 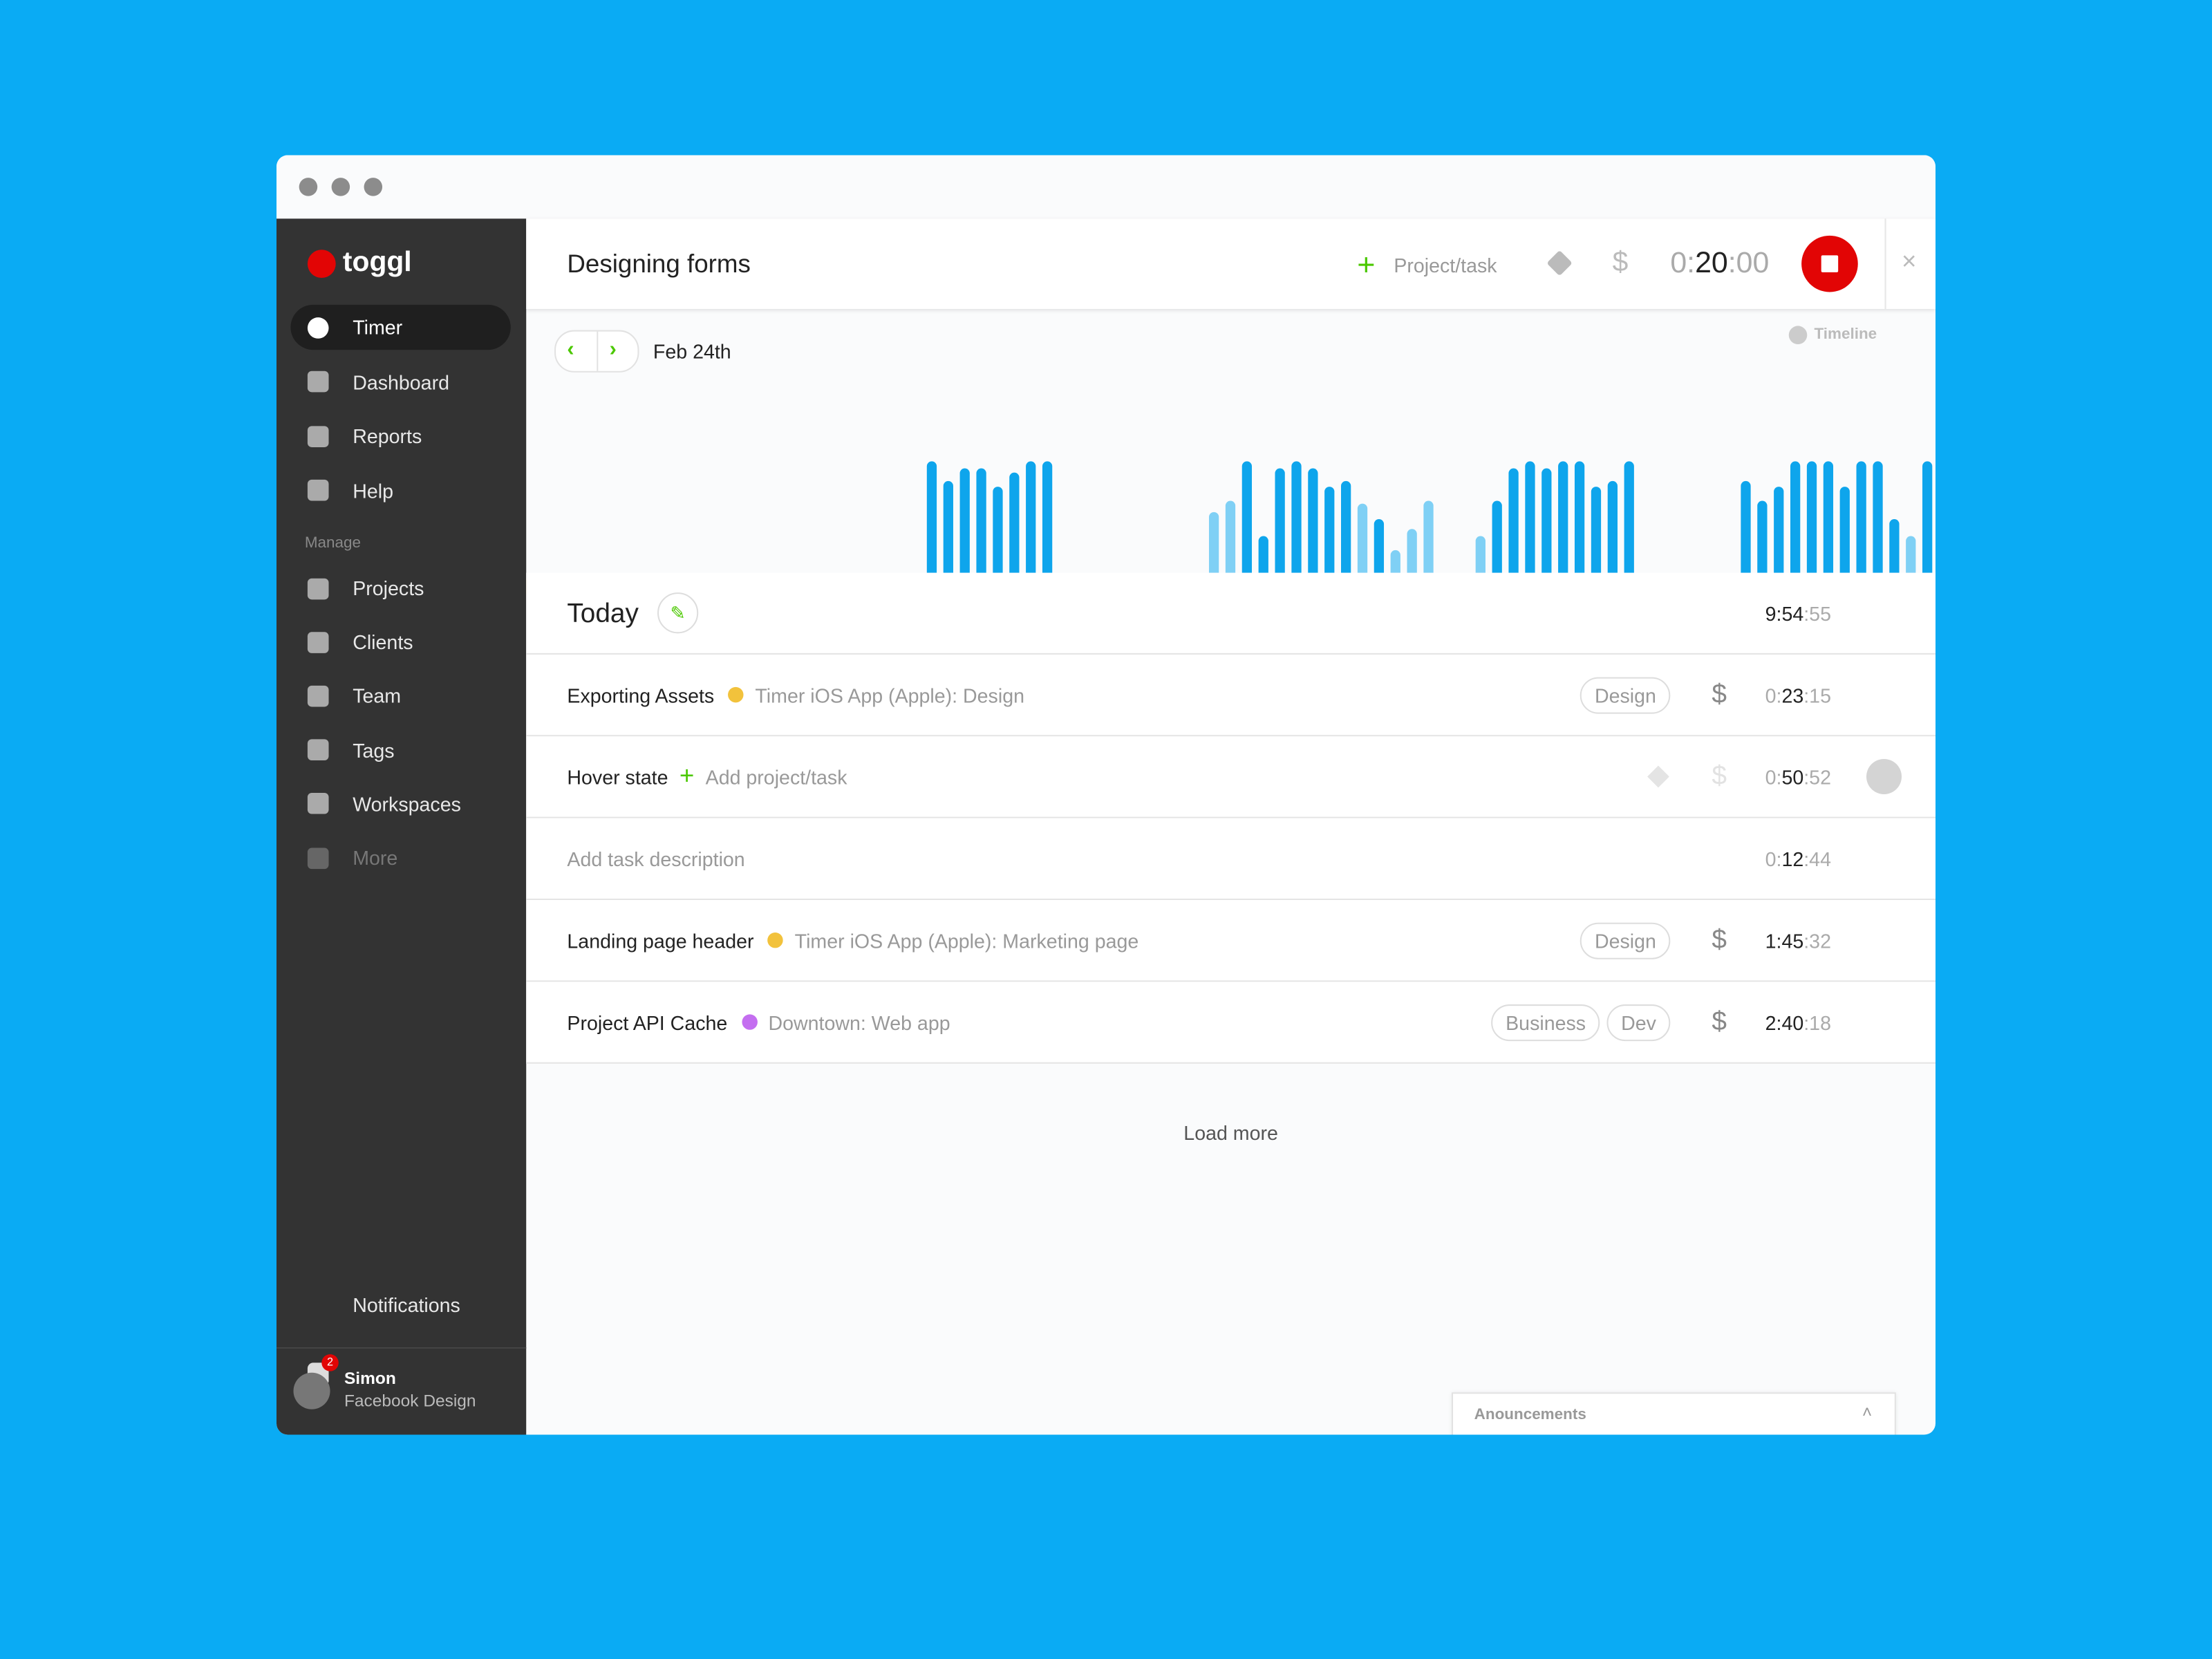 What do you see at coordinates (678, 613) in the screenshot?
I see `edit-button: ✎` at bounding box center [678, 613].